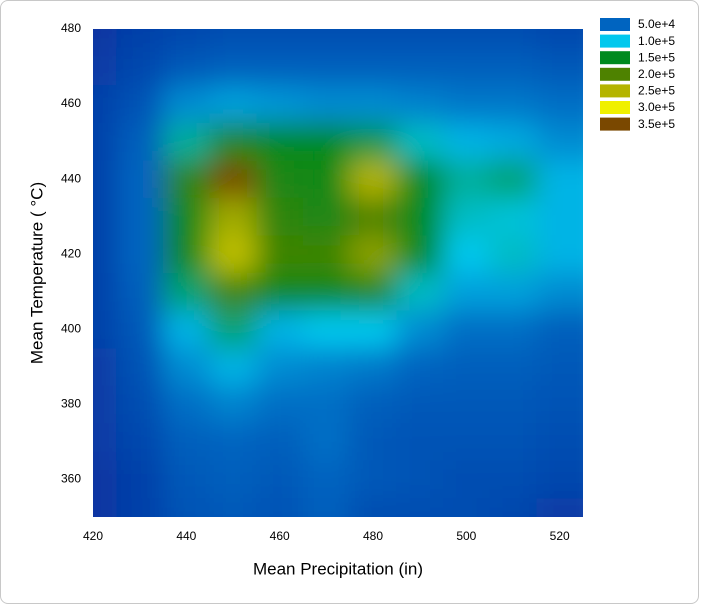 The height and width of the screenshot is (606, 701). I want to click on x-tick-label: 460, so click(280, 536).